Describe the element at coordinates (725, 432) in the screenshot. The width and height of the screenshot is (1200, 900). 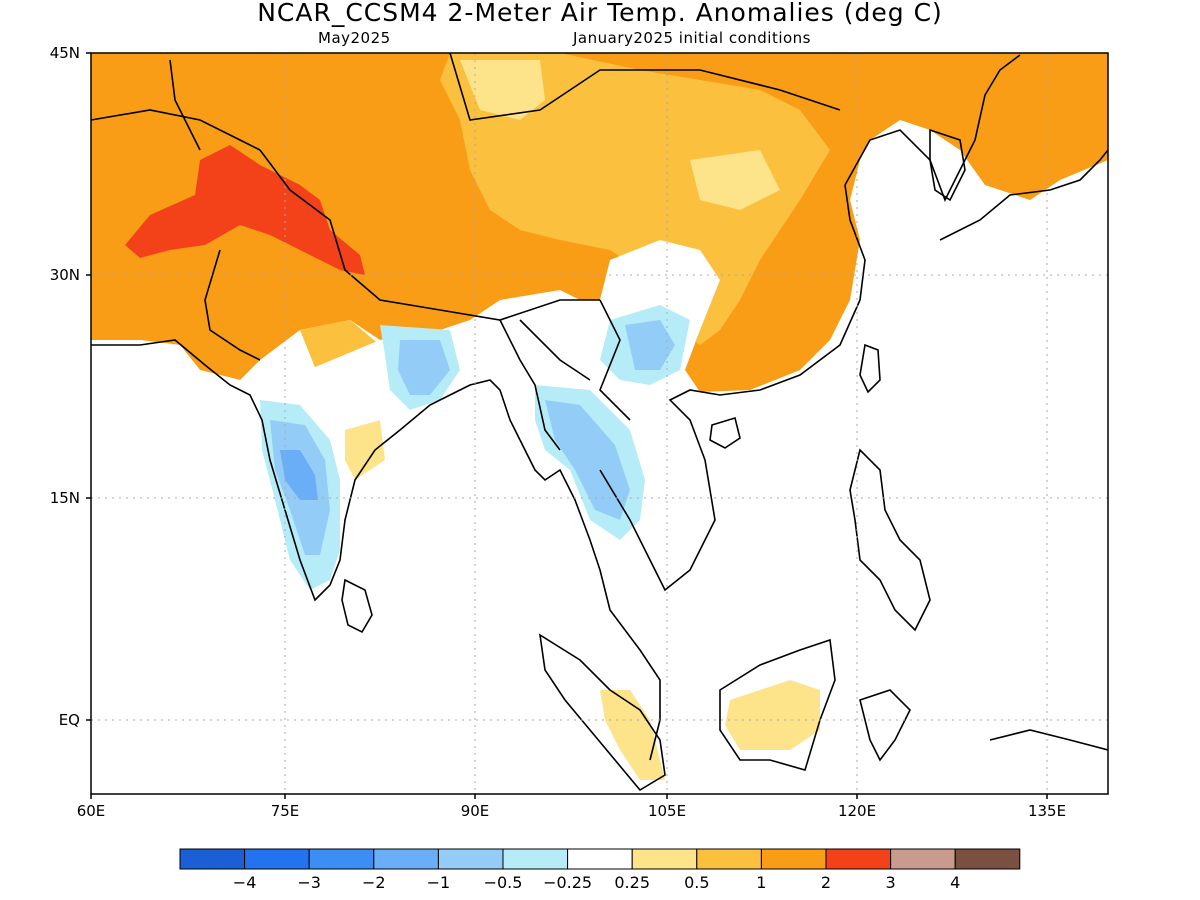
I see `hainan-island` at that location.